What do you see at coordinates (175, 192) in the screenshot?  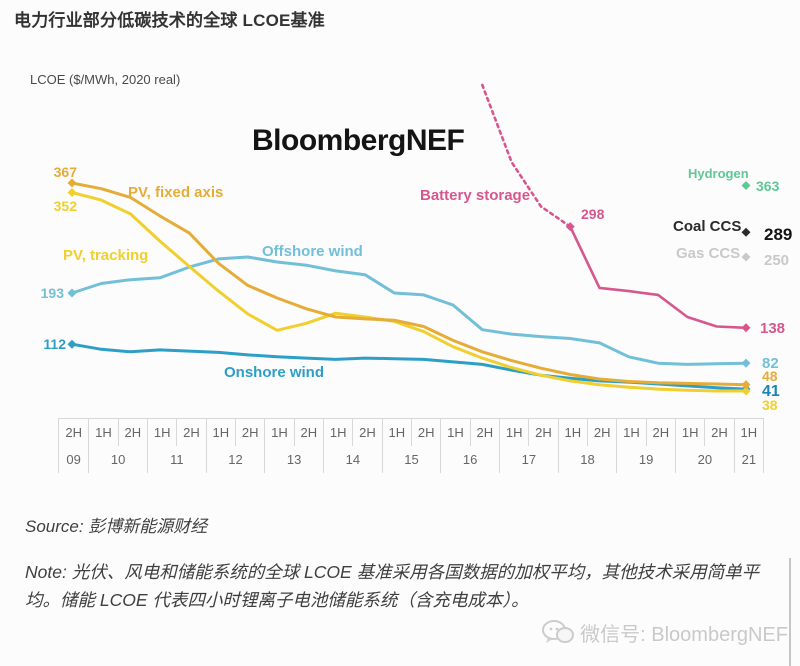 I see `series-label: PV, fixed axis` at bounding box center [175, 192].